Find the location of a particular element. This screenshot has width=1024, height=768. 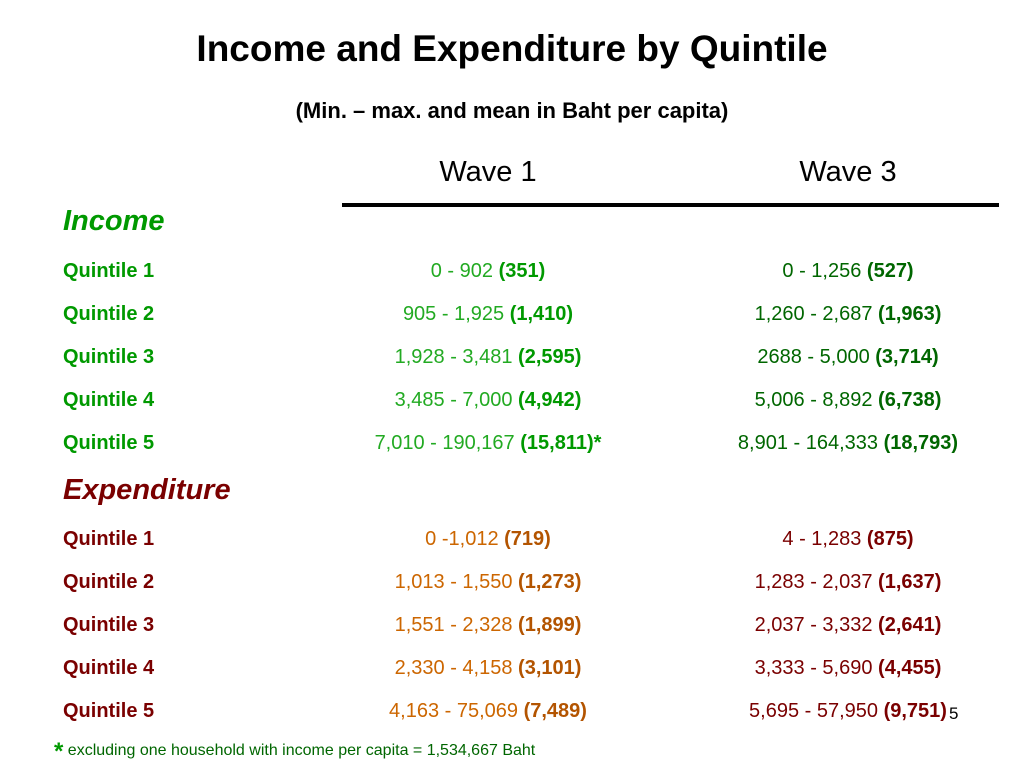

wave-1-cell: 0 -1,012 (719) is located at coordinates (488, 539).